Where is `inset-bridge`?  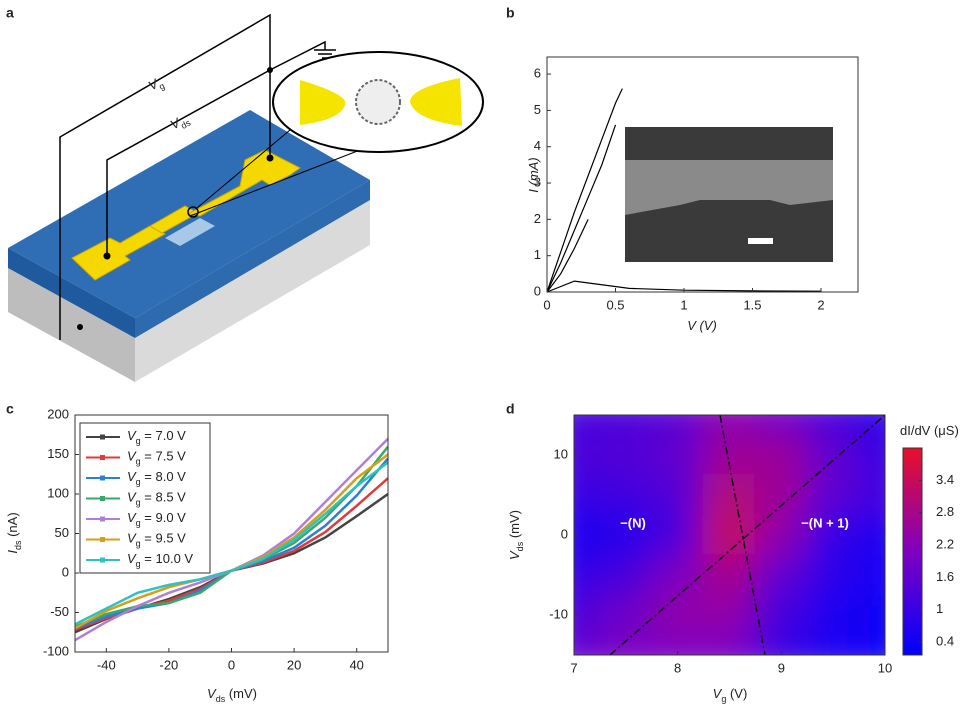
inset-bridge is located at coordinates (729, 187).